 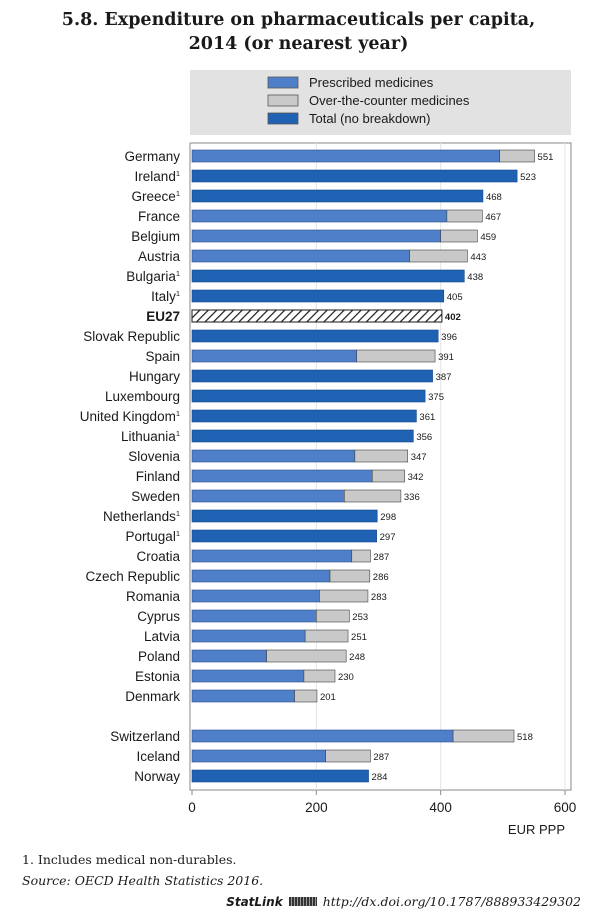 What do you see at coordinates (169, 880) in the screenshot?
I see `source-text: OECD Health Statistics 2016.` at bounding box center [169, 880].